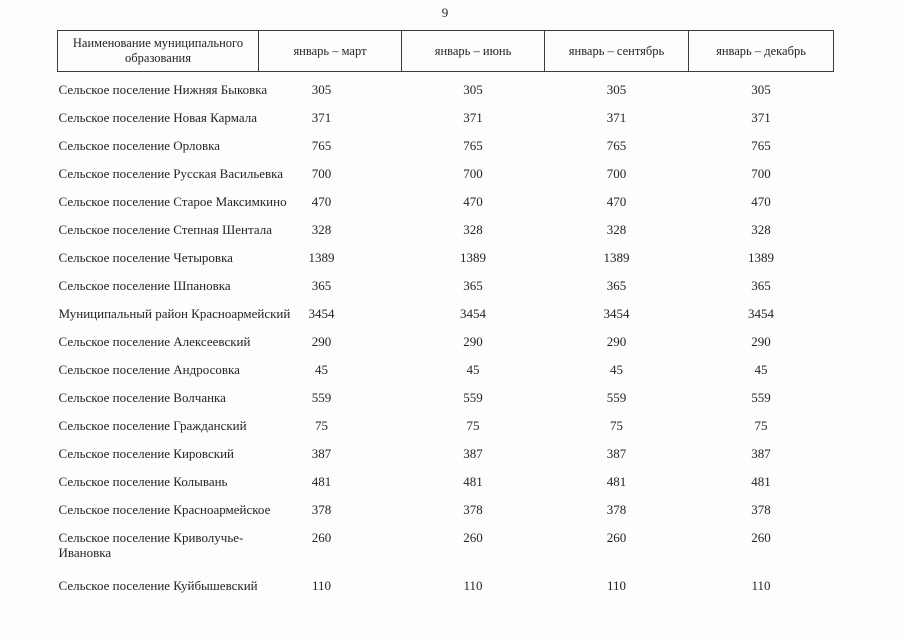 This screenshot has width=905, height=640. What do you see at coordinates (446, 394) in the screenshot?
I see `table-row: Сельское поселение Волчанка 559 559 559 559` at bounding box center [446, 394].